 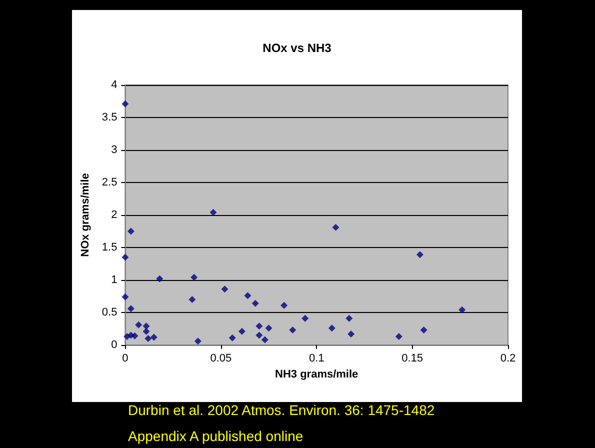 What do you see at coordinates (221, 358) in the screenshot?
I see `x-tick-label: 0.05` at bounding box center [221, 358].